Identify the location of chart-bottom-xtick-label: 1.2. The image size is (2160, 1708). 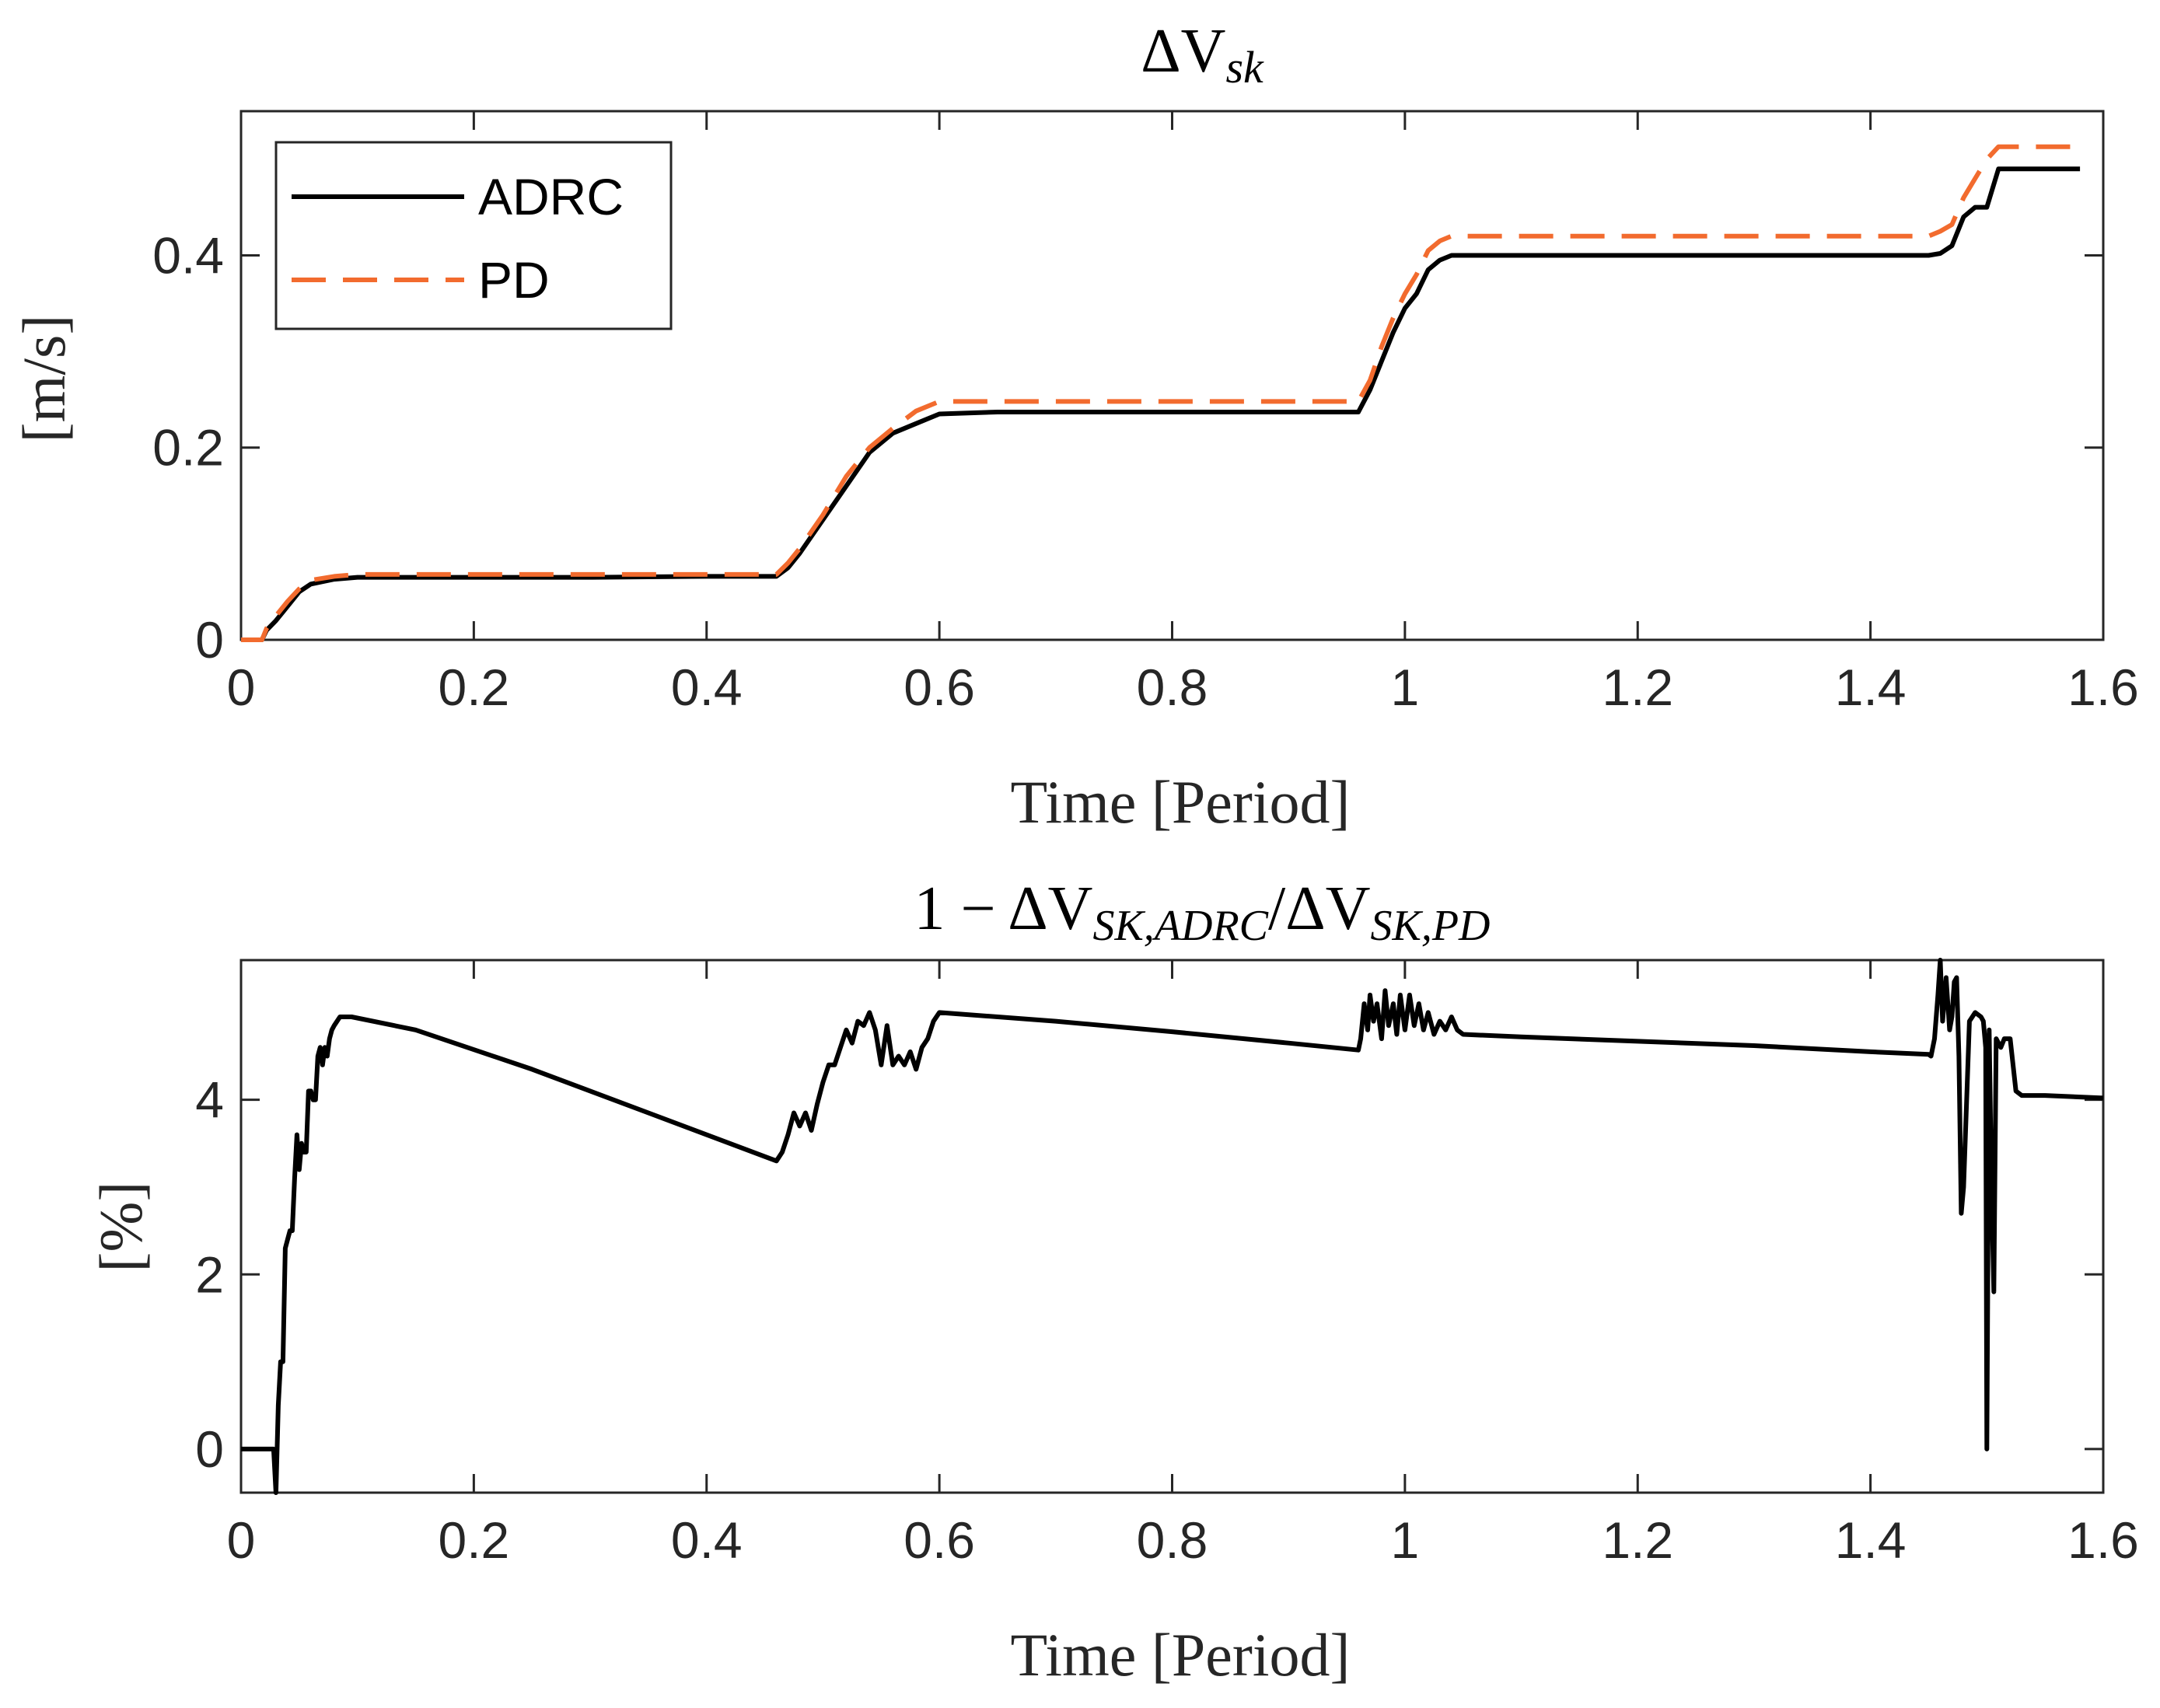
(1638, 1540).